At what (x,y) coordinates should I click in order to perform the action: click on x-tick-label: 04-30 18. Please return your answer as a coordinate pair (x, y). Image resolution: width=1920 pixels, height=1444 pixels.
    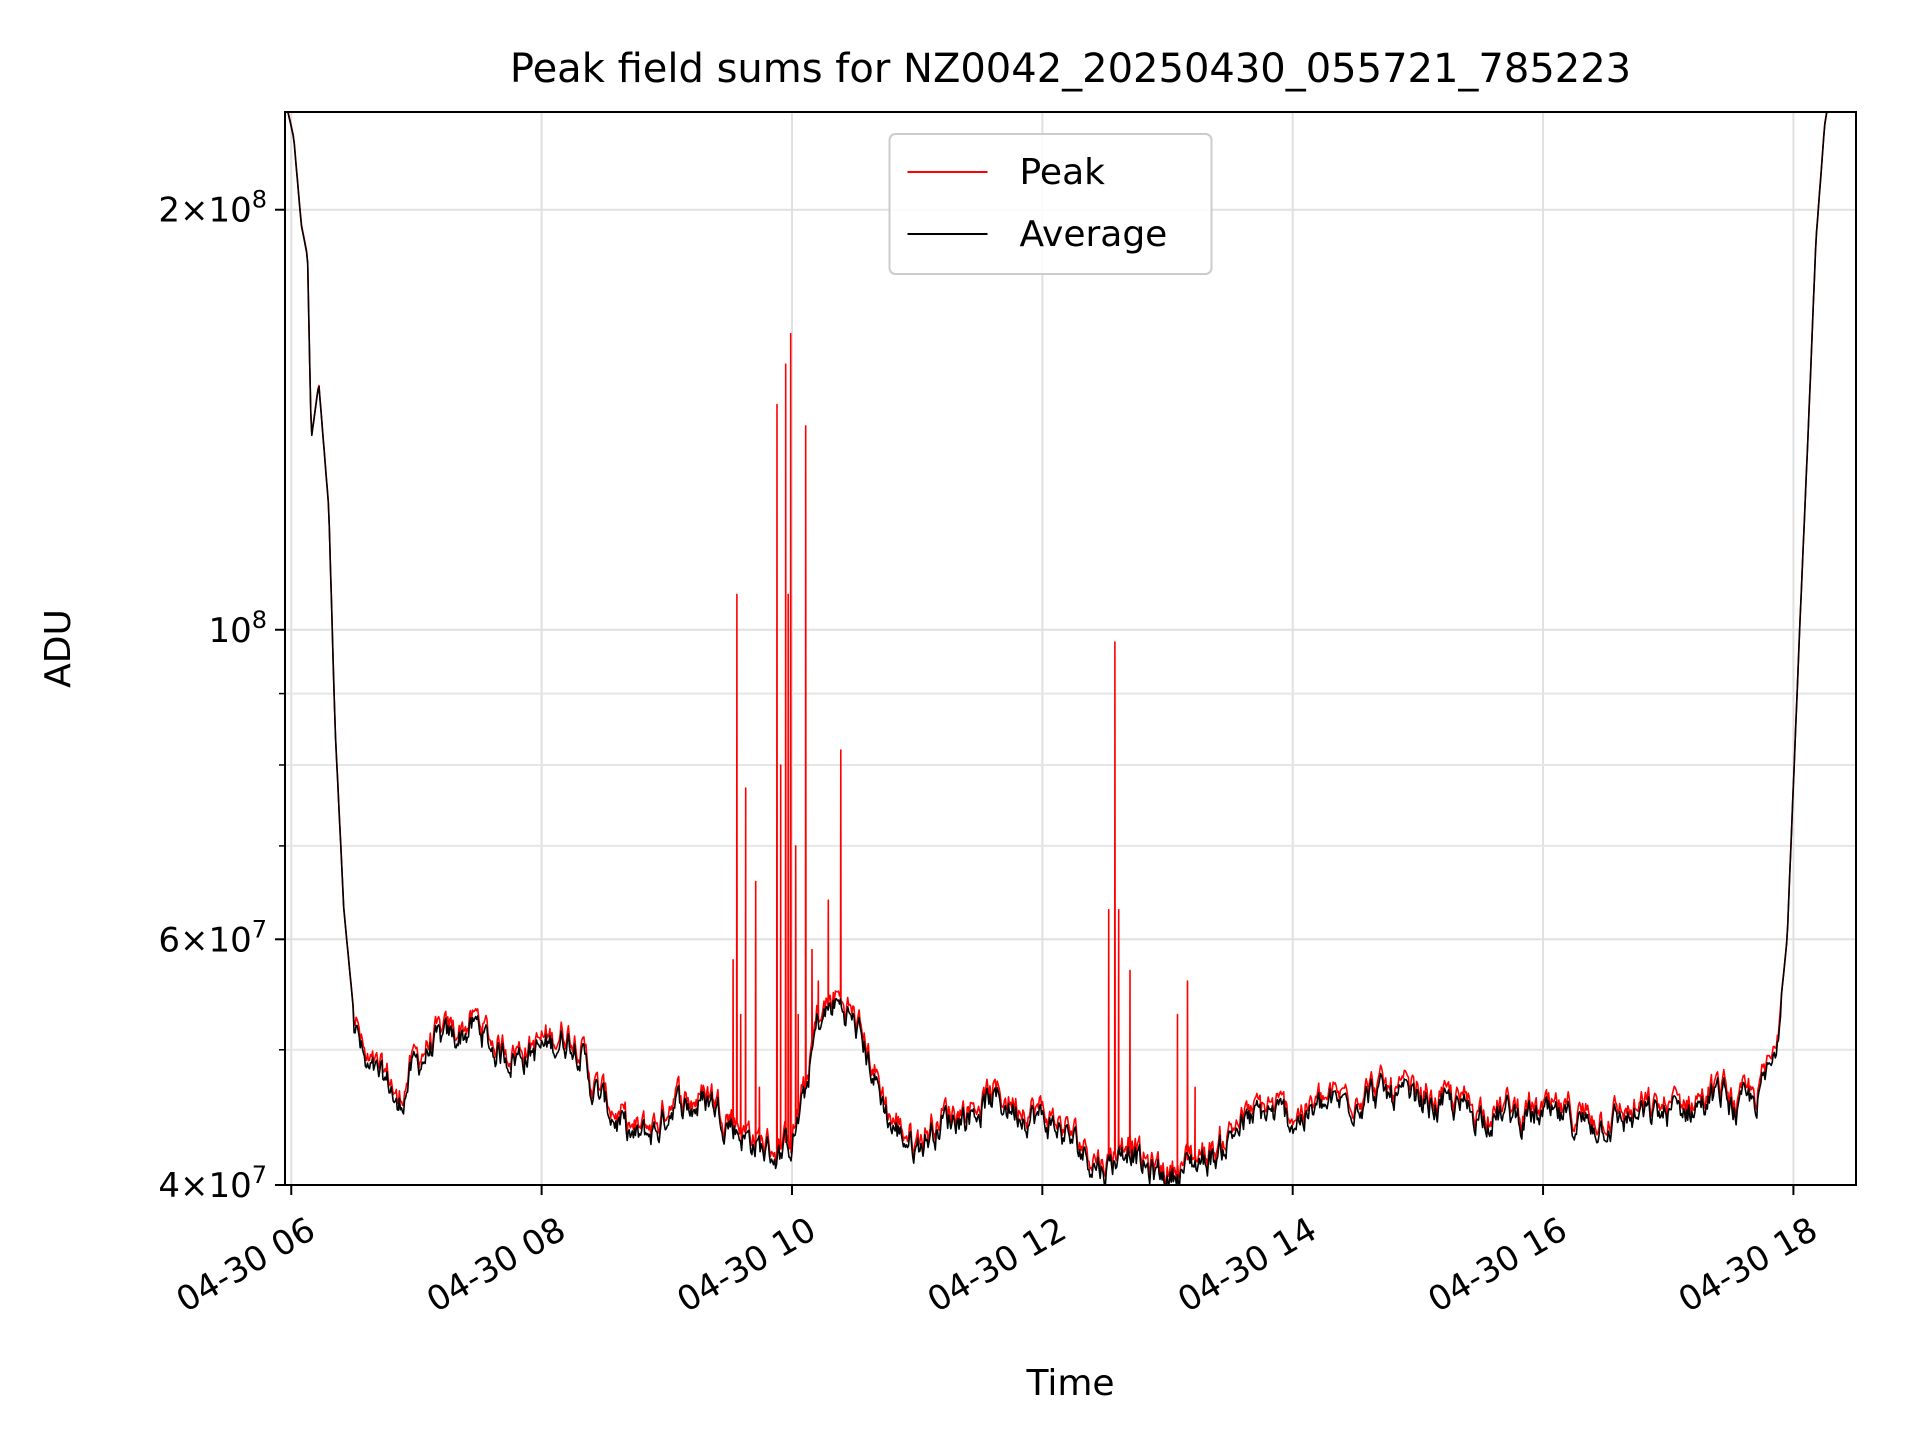
    Looking at the image, I should click on (1748, 1265).